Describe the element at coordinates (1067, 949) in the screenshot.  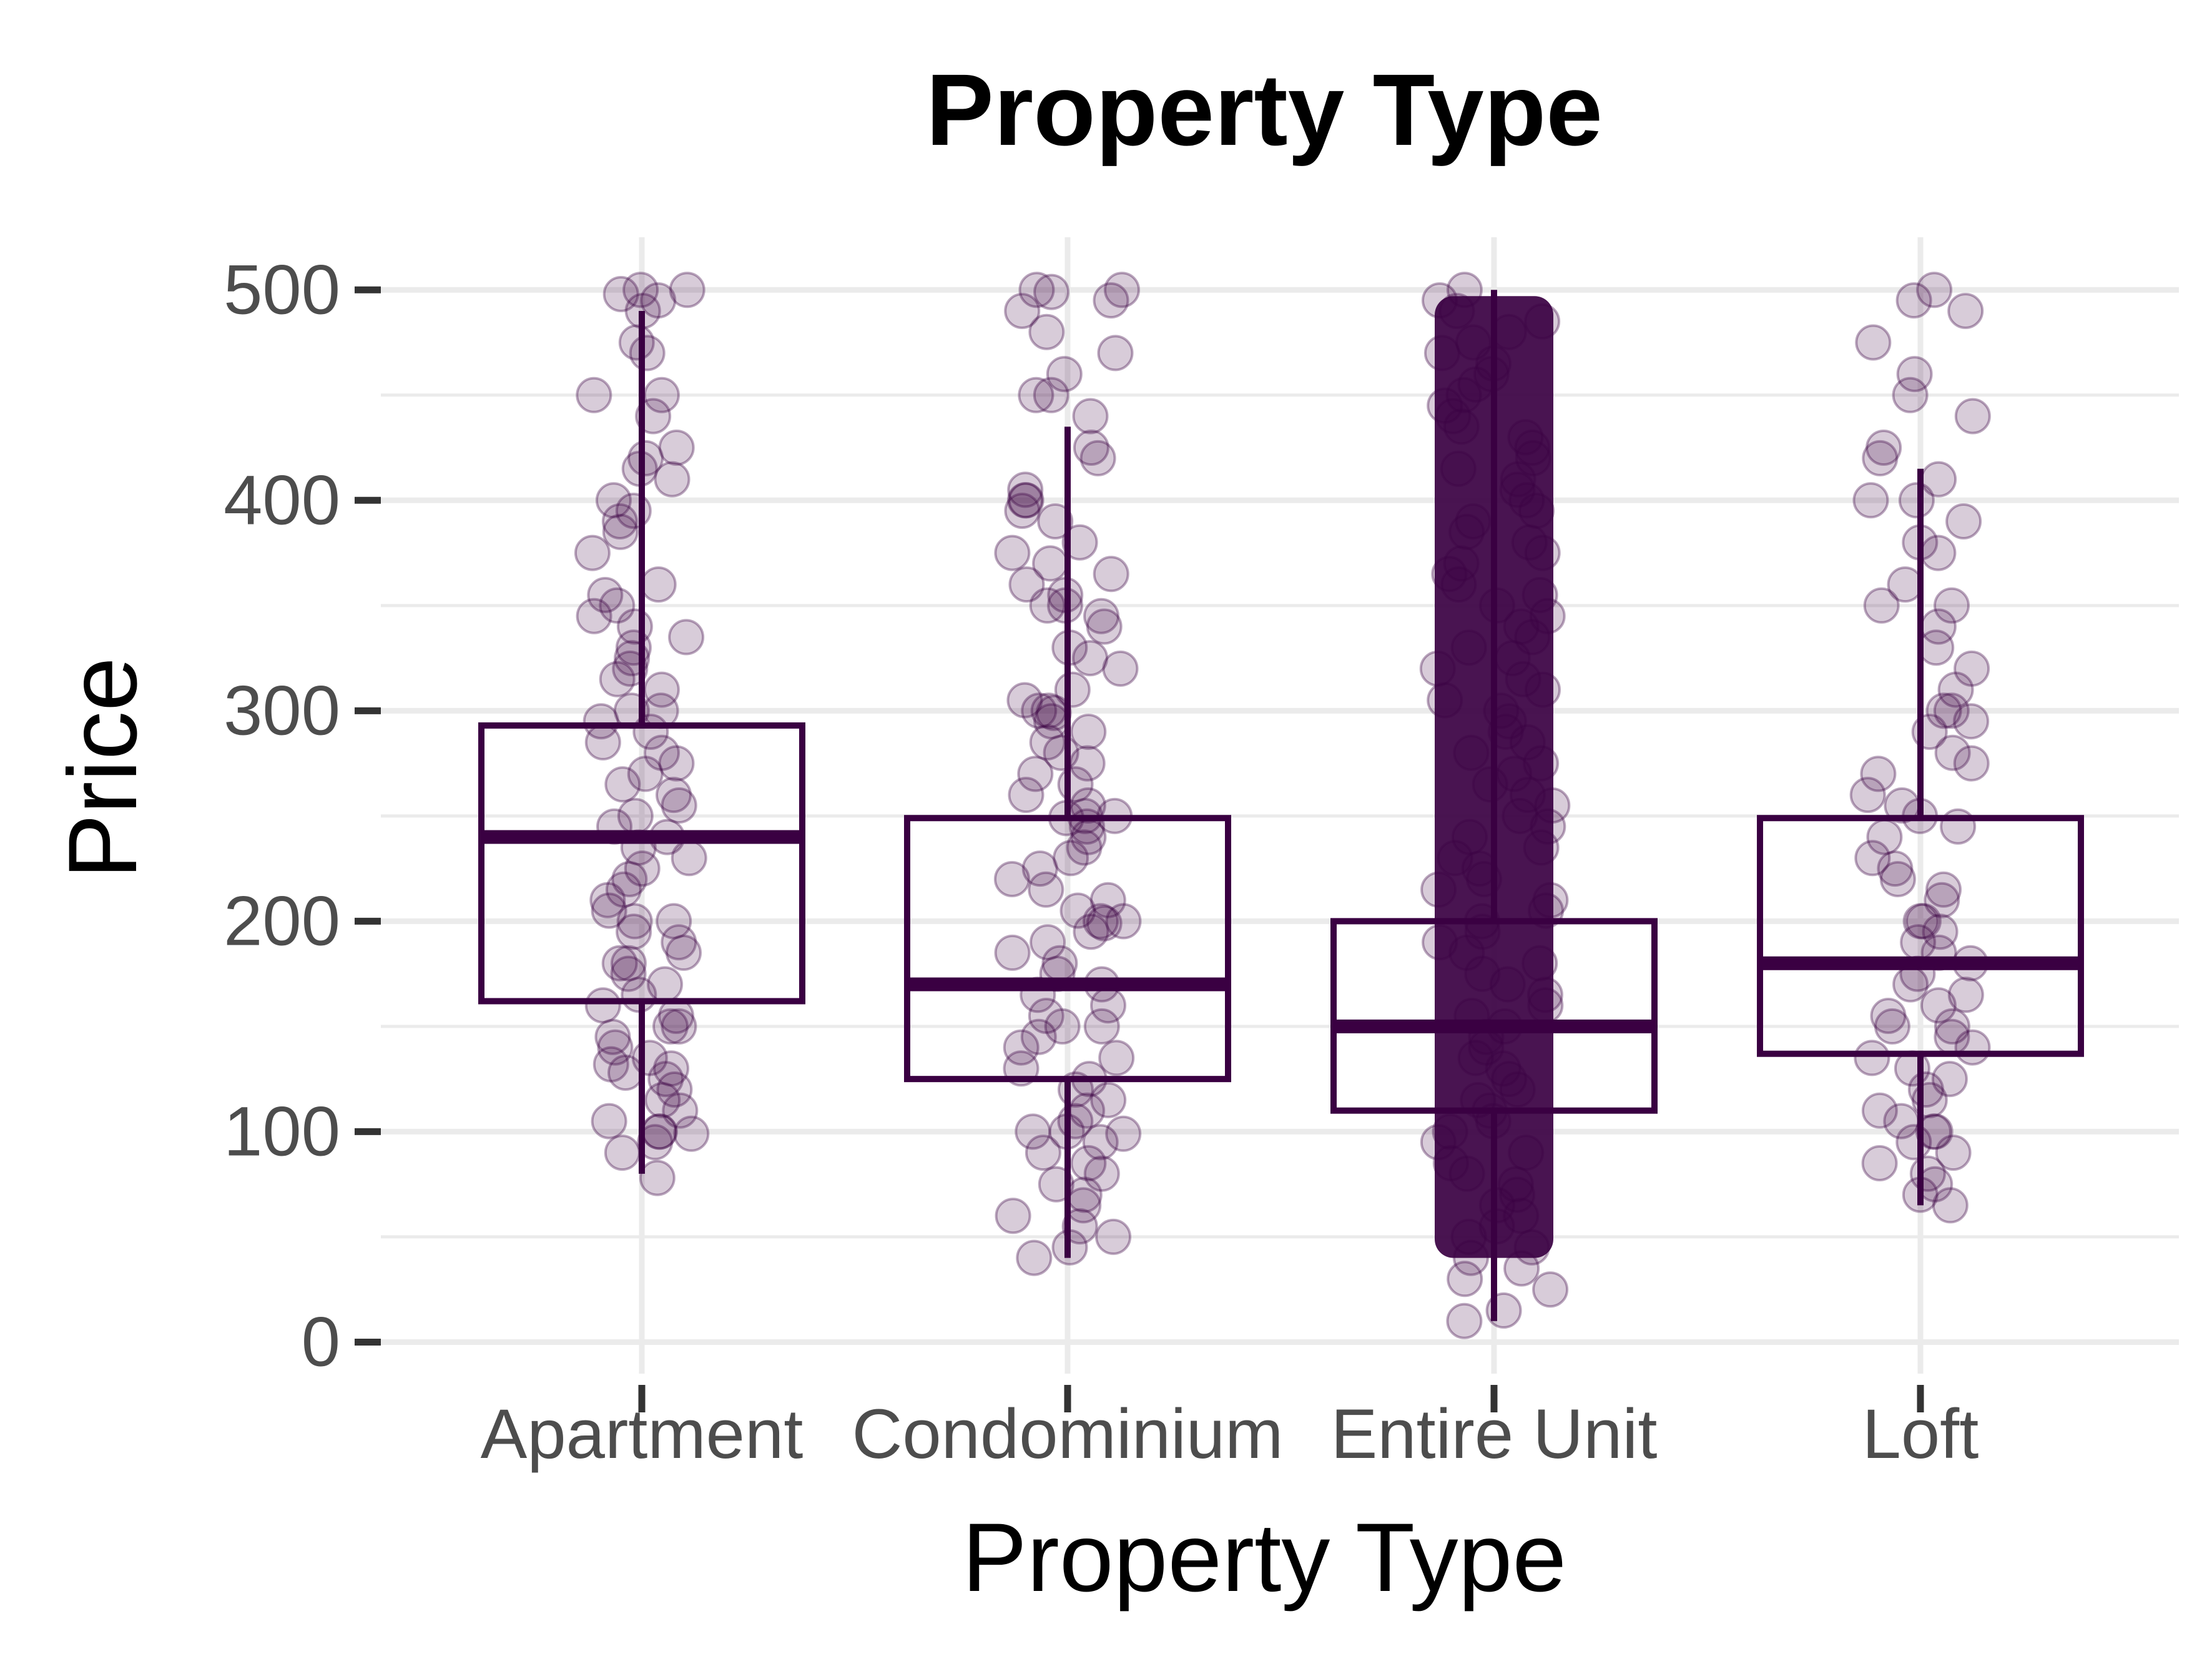
I see `box` at that location.